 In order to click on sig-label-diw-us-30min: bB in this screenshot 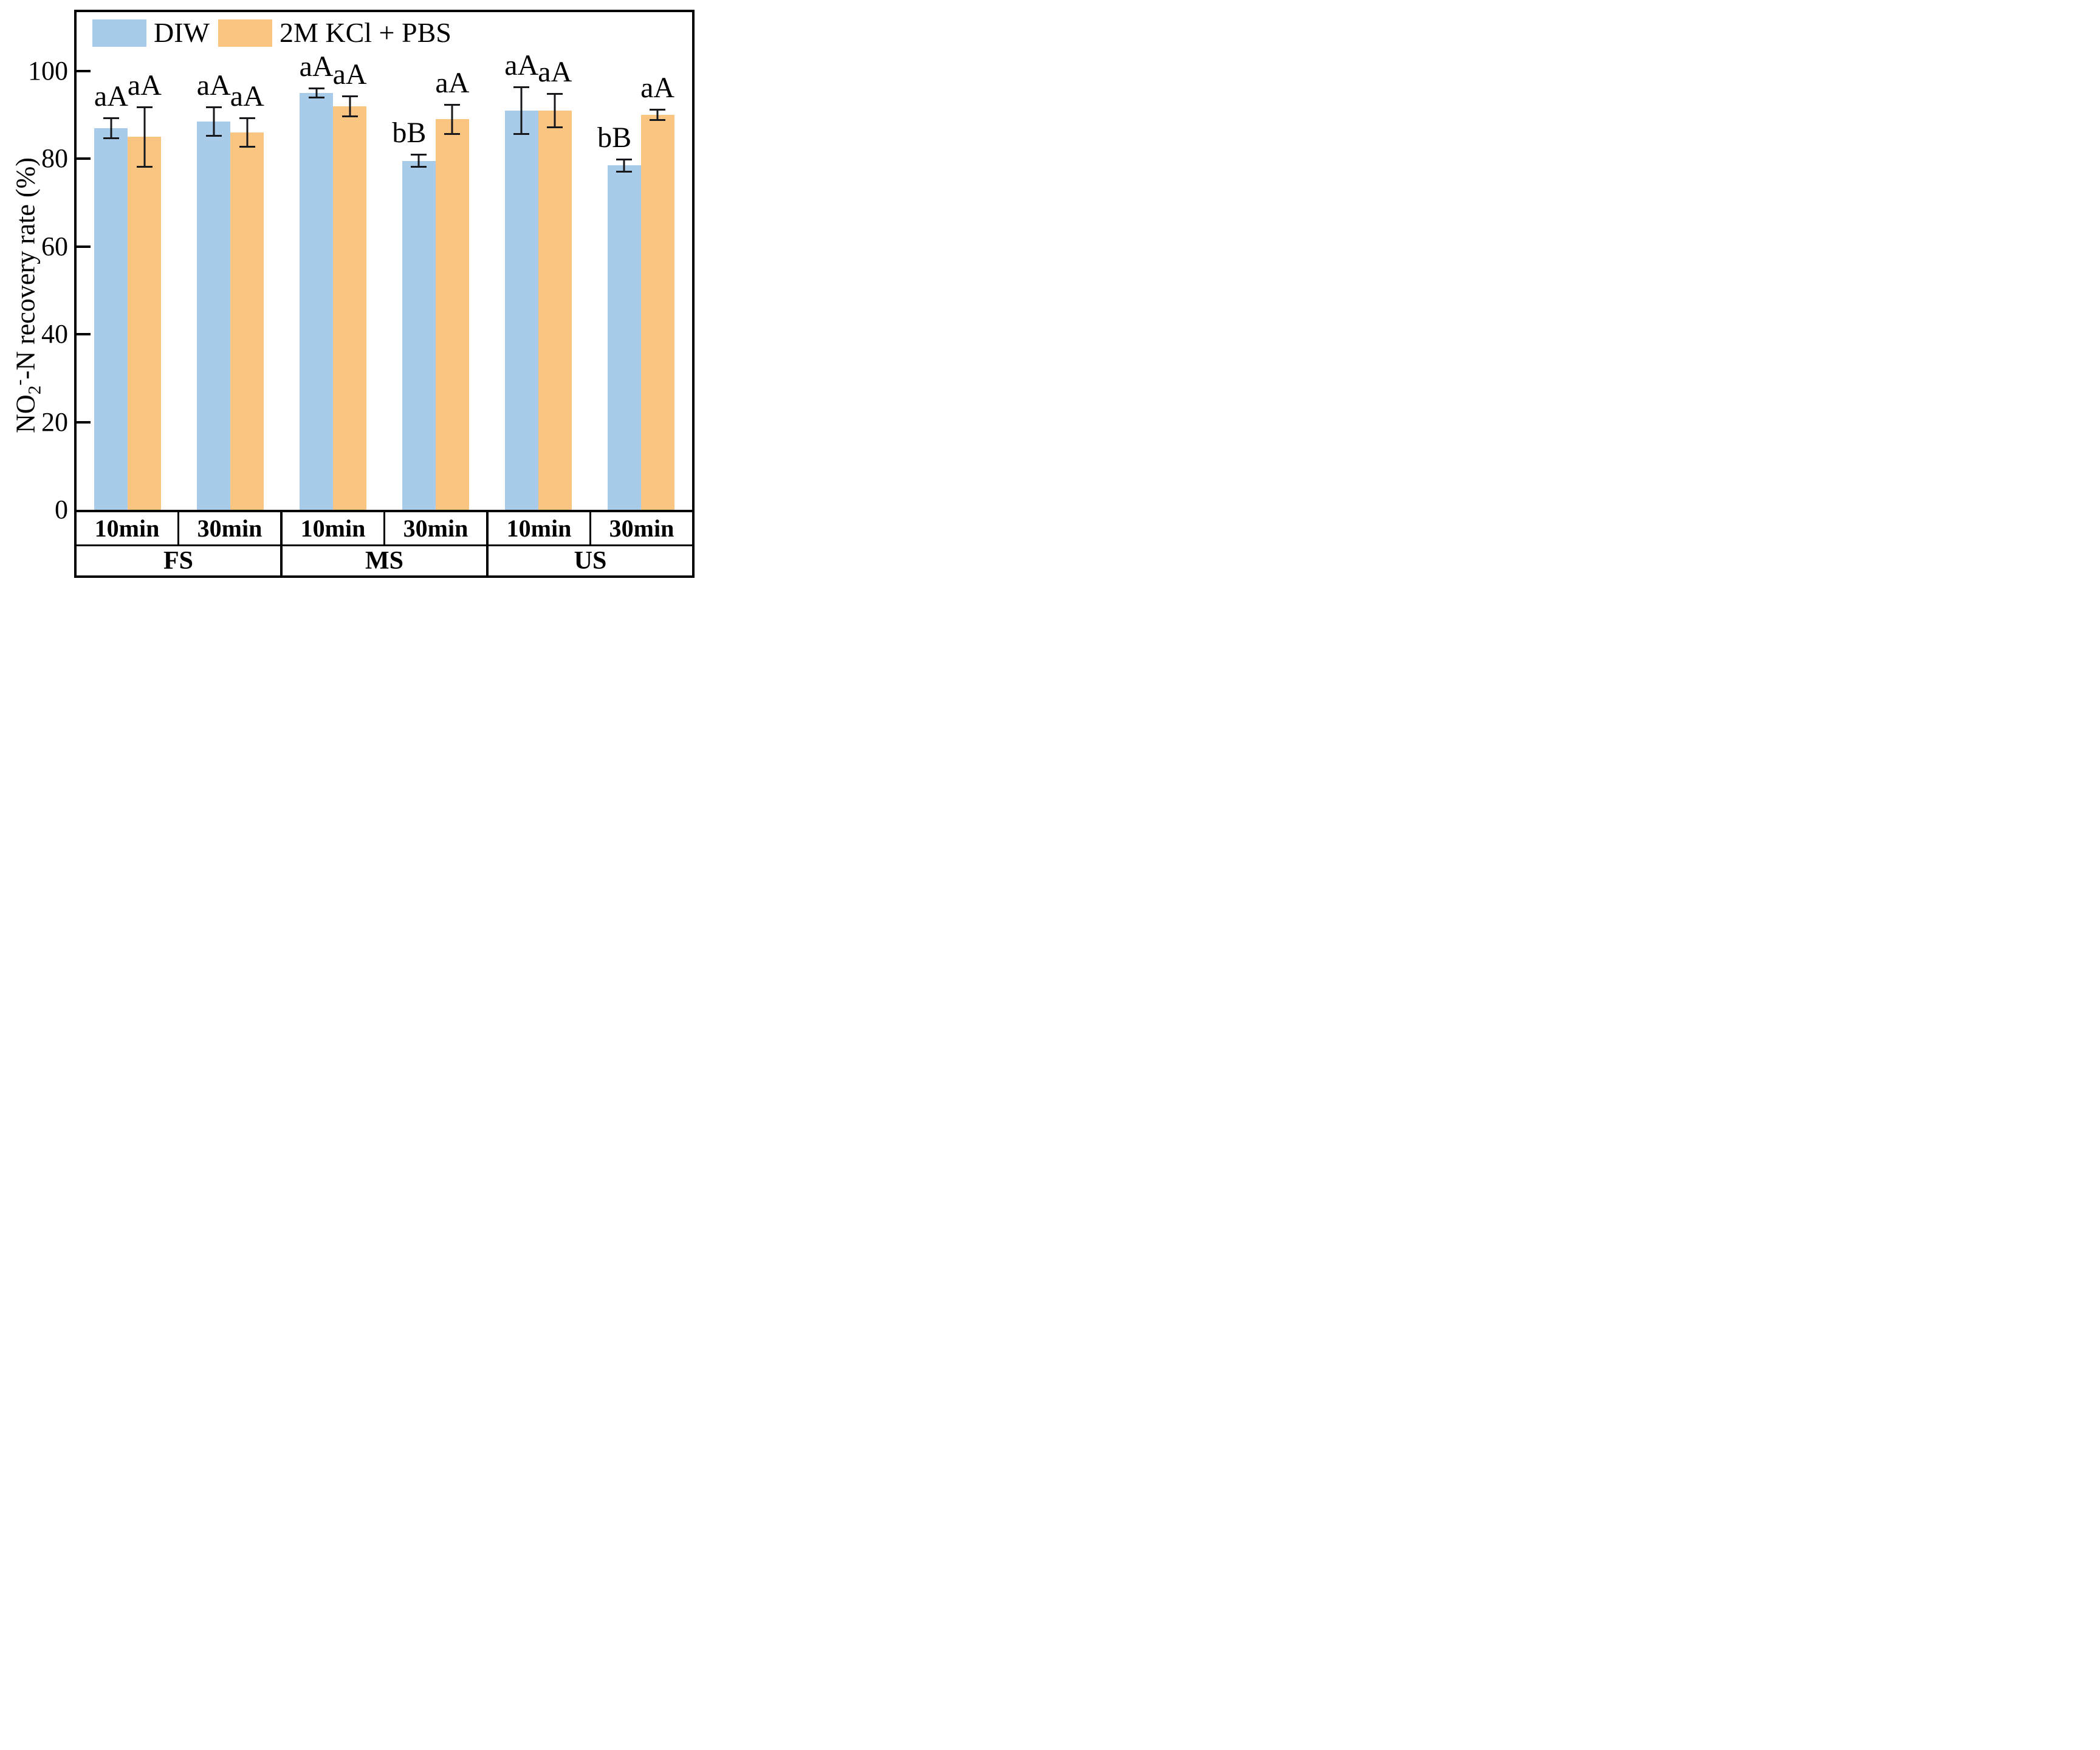, I will do `click(614, 137)`.